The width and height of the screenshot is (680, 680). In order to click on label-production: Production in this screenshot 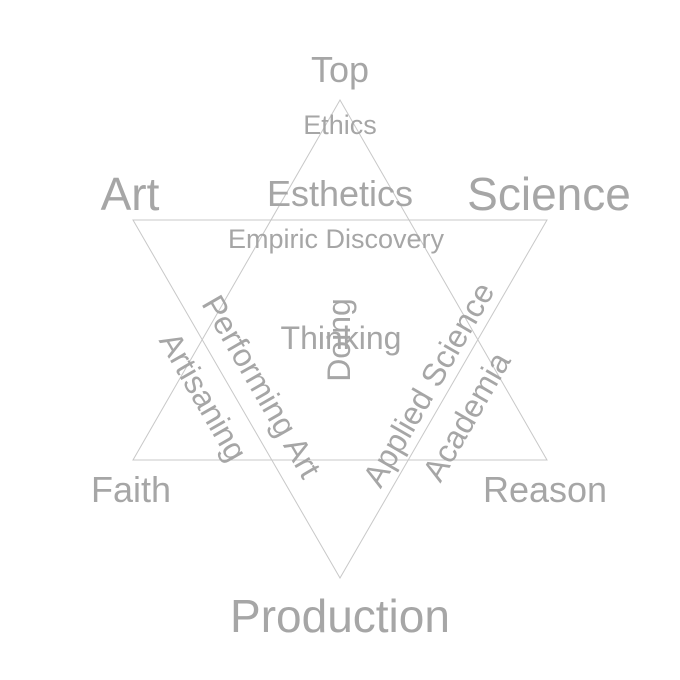, I will do `click(340, 616)`.